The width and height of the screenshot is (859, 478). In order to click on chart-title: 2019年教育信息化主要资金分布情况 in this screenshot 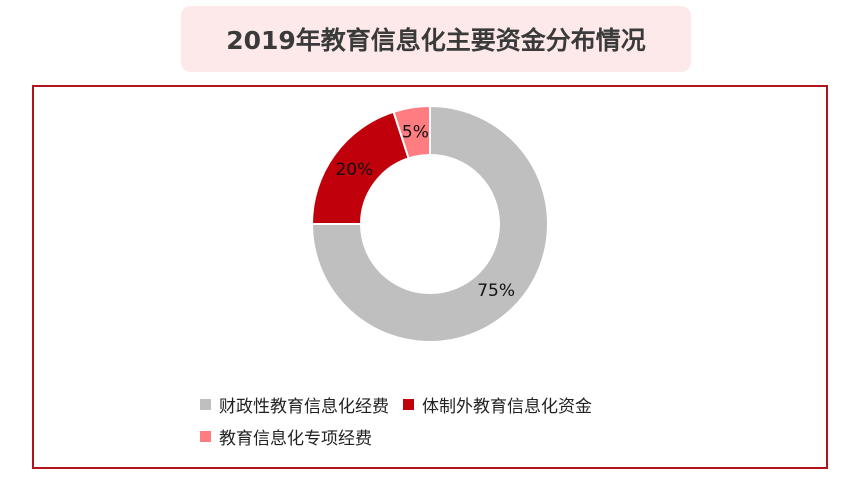, I will do `click(436, 40)`.